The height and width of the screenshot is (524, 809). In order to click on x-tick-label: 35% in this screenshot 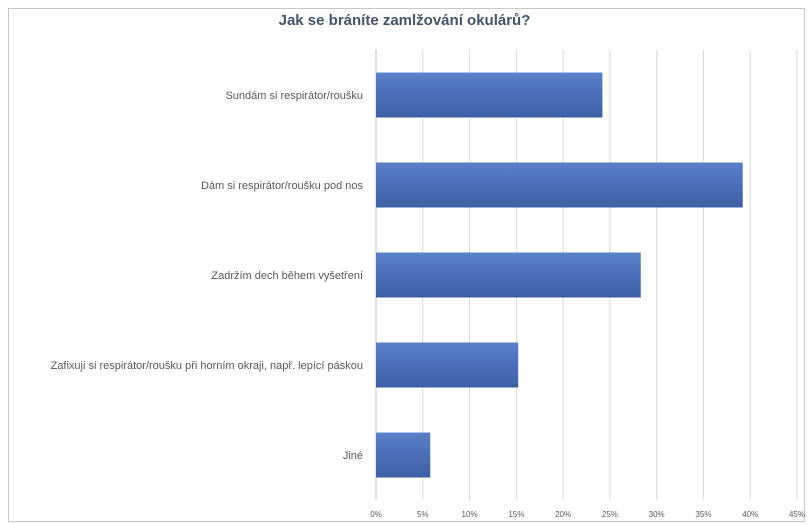, I will do `click(703, 514)`.